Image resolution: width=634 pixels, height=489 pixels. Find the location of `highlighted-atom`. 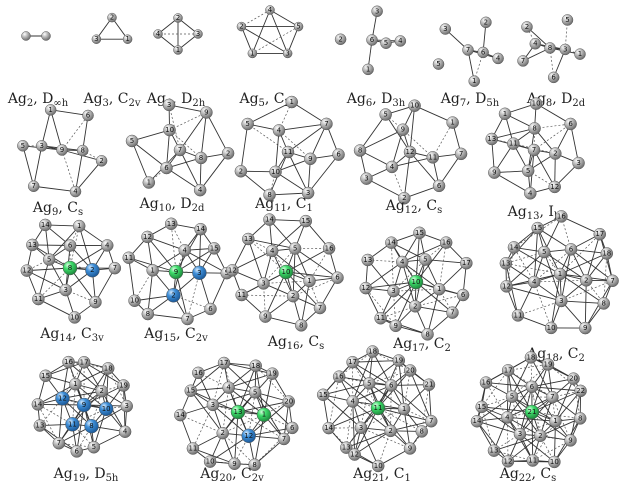

highlighted-atom is located at coordinates (72, 424).